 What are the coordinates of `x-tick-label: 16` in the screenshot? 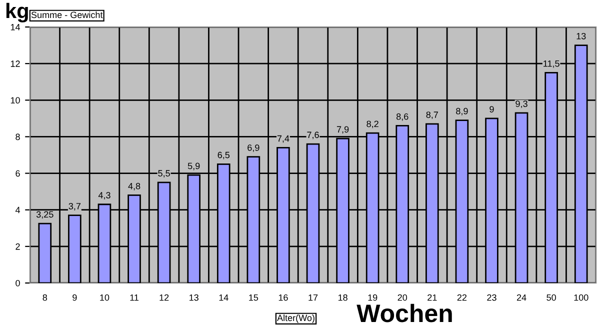 It's located at (283, 297).